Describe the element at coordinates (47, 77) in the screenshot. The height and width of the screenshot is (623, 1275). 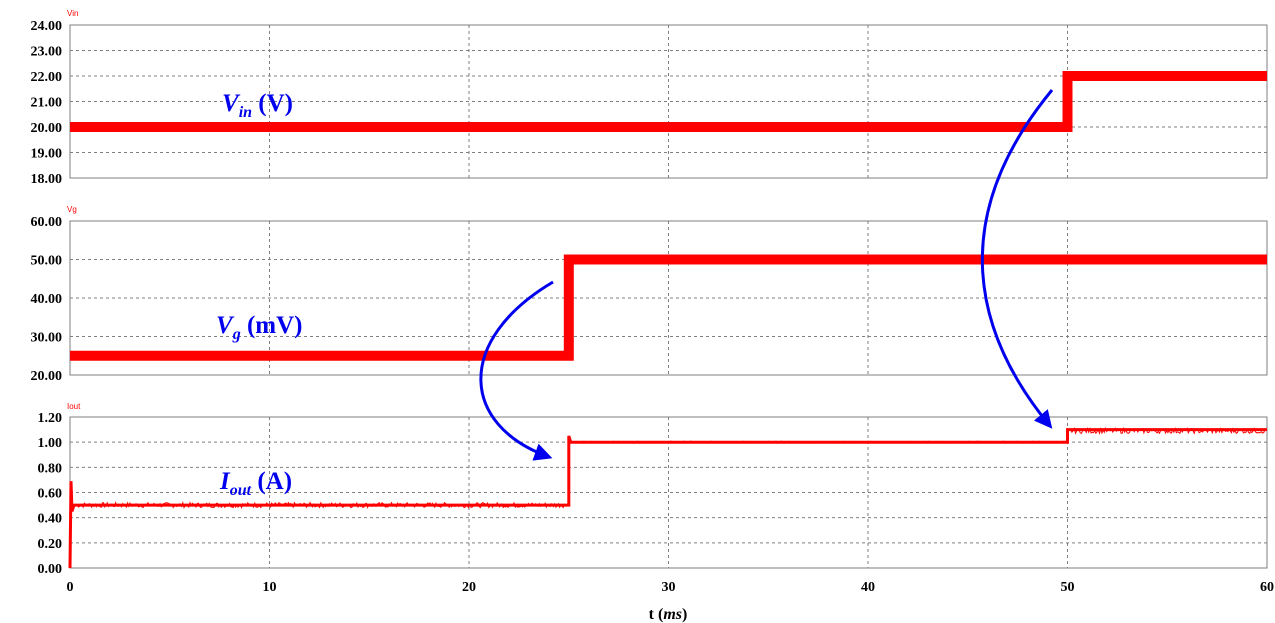
I see `vin-ytick-label: 22.00` at that location.